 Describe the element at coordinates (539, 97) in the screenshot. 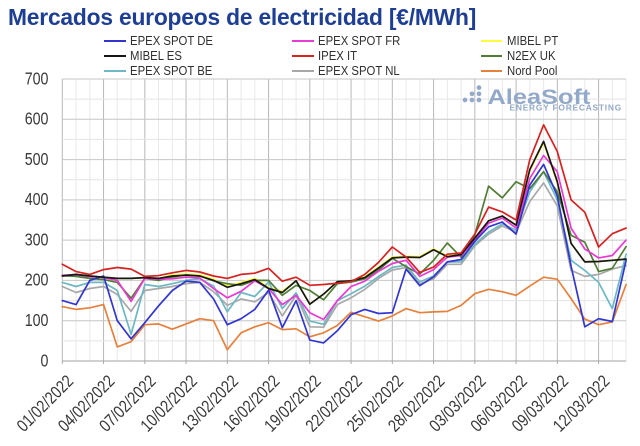

I see `svg-text: AleaSoft` at that location.